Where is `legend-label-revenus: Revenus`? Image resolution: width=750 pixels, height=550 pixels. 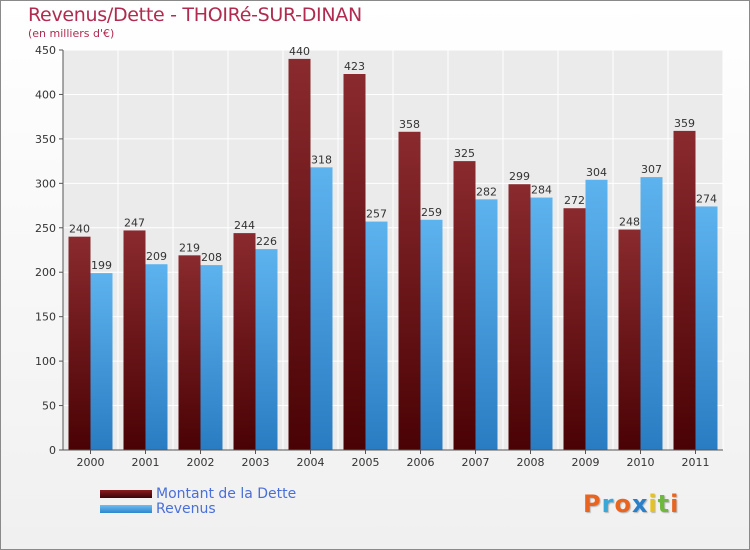
legend-label-revenus: Revenus is located at coordinates (186, 509).